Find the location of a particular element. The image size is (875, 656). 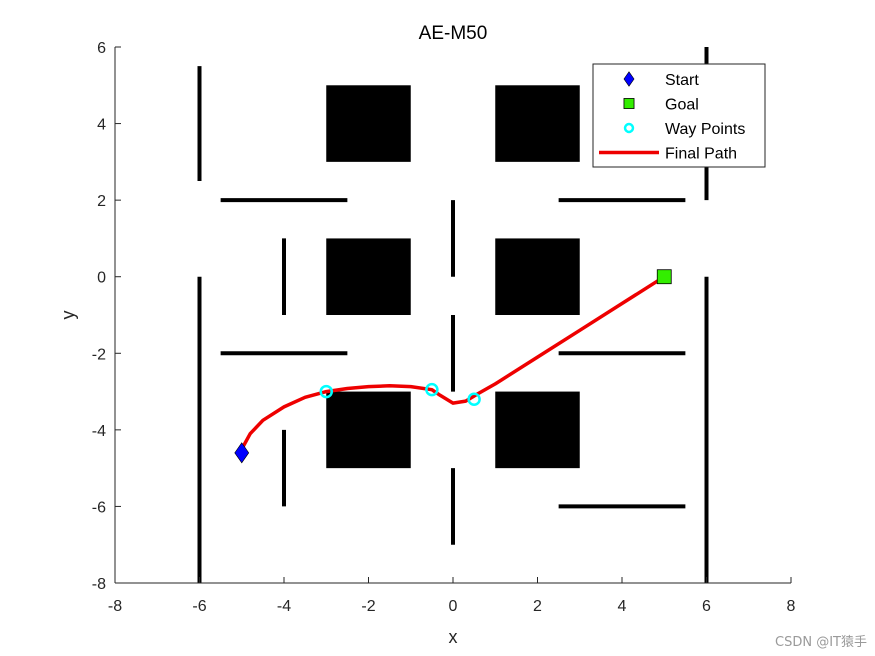

legend-box is located at coordinates (679, 115).